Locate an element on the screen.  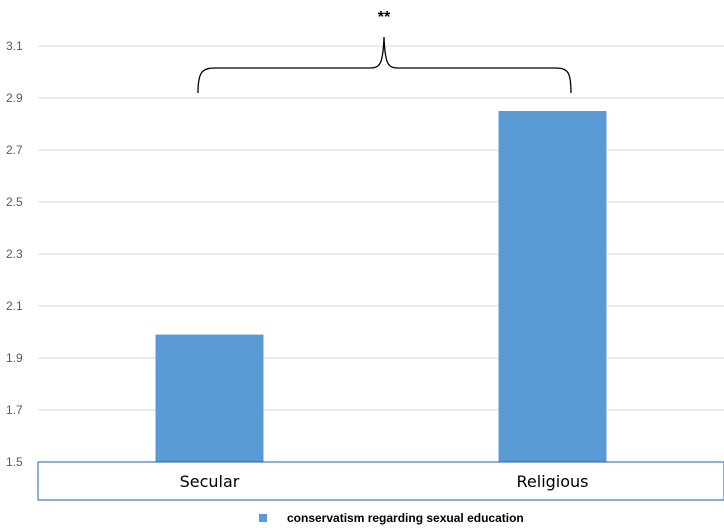
y-tick-label: 2.5 is located at coordinates (14, 202).